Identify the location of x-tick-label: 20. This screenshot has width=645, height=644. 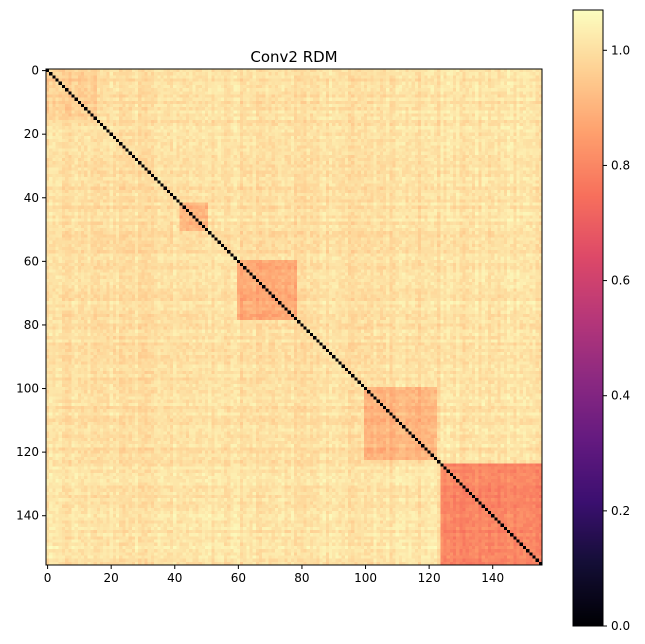
(111, 578).